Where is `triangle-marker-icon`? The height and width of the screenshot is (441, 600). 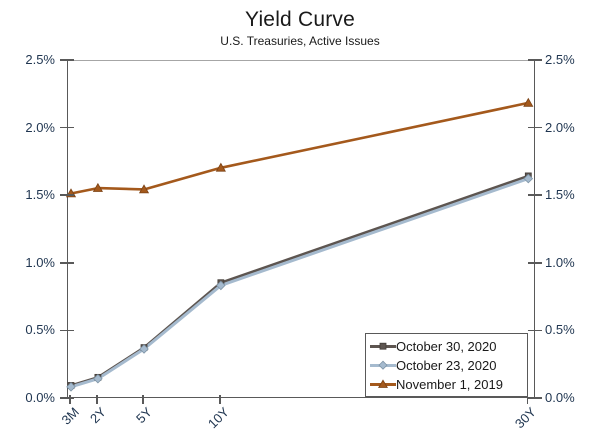
triangle-marker-icon is located at coordinates (383, 384).